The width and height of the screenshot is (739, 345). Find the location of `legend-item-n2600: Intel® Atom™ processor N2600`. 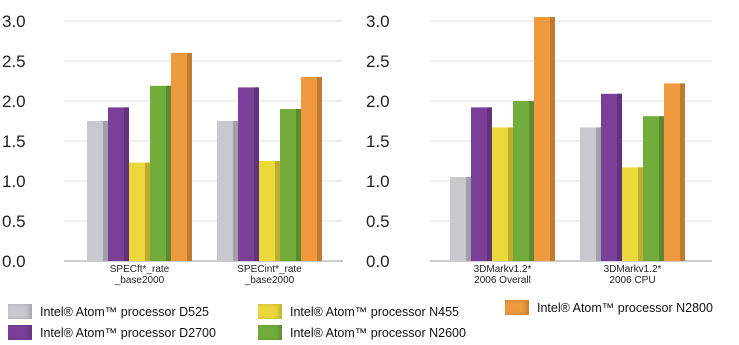

legend-item-n2600: Intel® Atom™ processor N2600 is located at coordinates (362, 332).